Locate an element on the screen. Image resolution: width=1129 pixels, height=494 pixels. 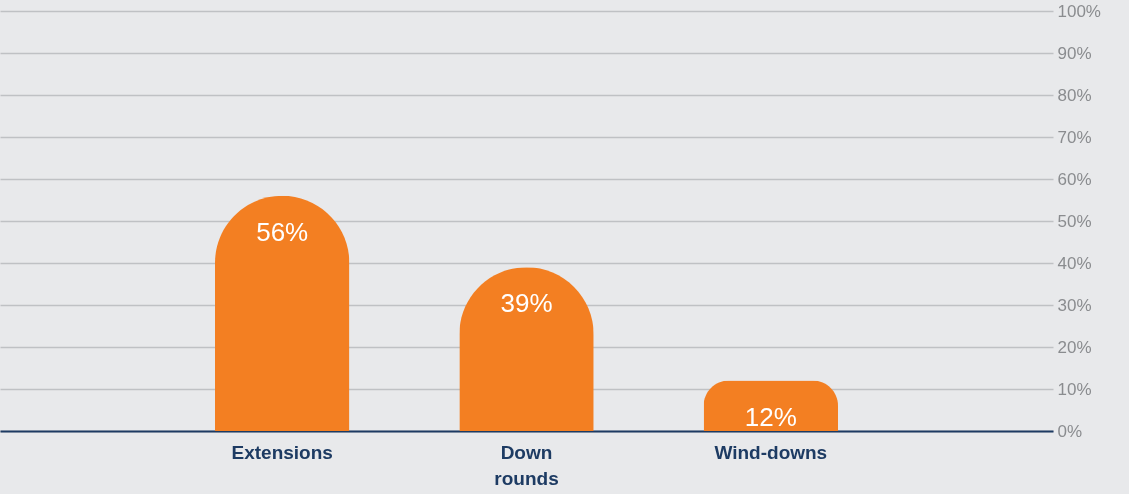
y-tick-label: 80% is located at coordinates (1074, 95).